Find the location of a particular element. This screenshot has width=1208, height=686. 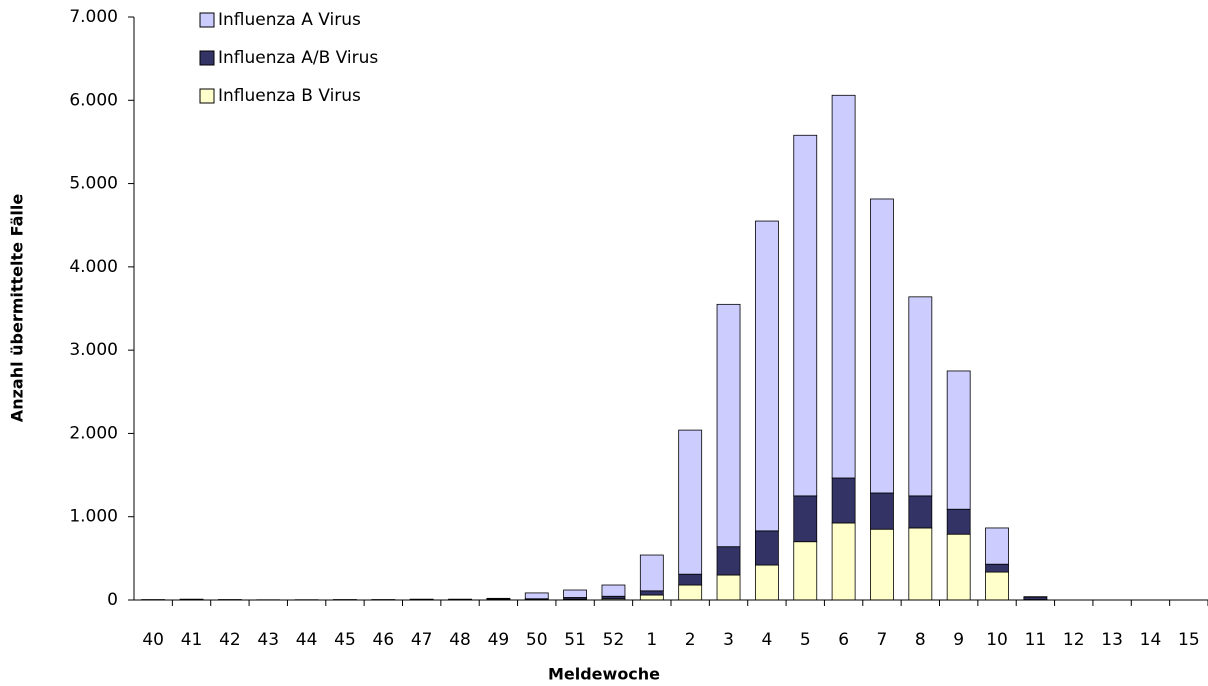

legend-label: Influenza A Virus is located at coordinates (289, 20).